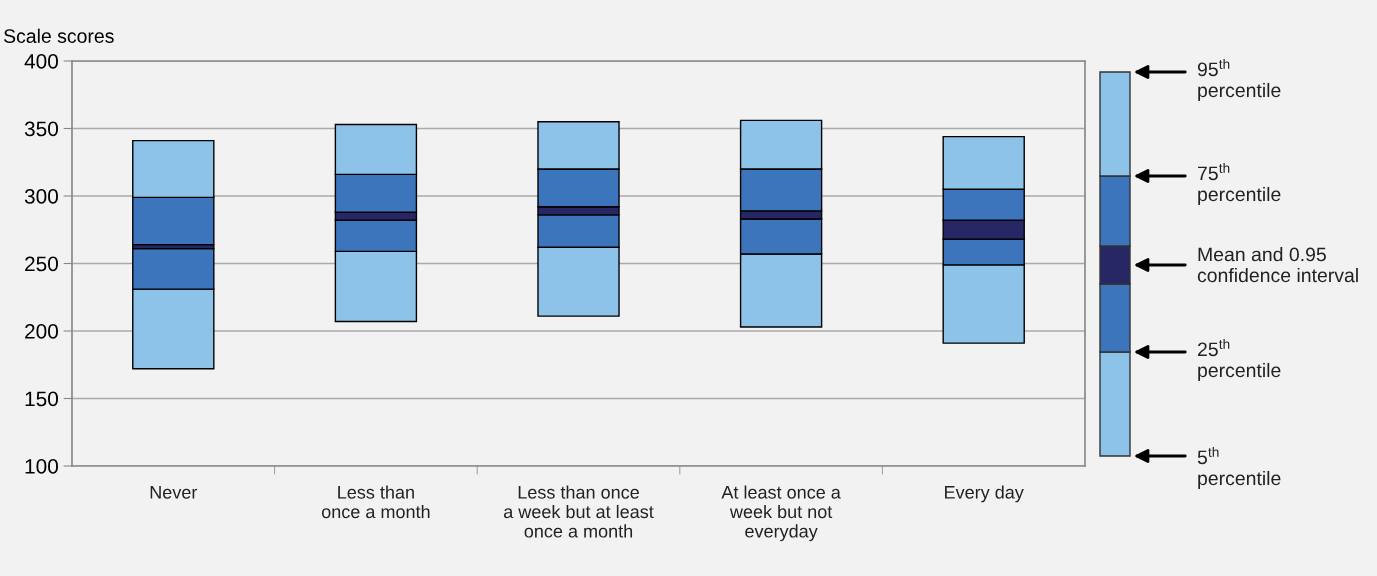 Image resolution: width=1377 pixels, height=576 pixels. Describe the element at coordinates (41, 466) in the screenshot. I see `y-tick-label: 100` at that location.